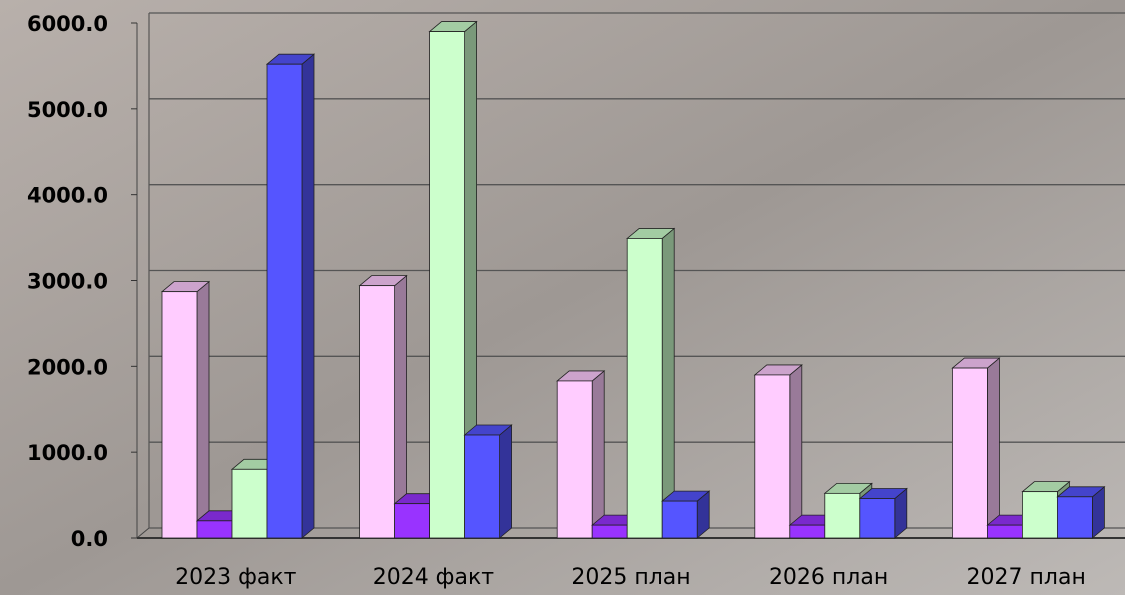 This screenshot has height=595, width=1125. Describe the element at coordinates (67, 110) in the screenshot. I see `y-tick-label: 5000.0` at that location.